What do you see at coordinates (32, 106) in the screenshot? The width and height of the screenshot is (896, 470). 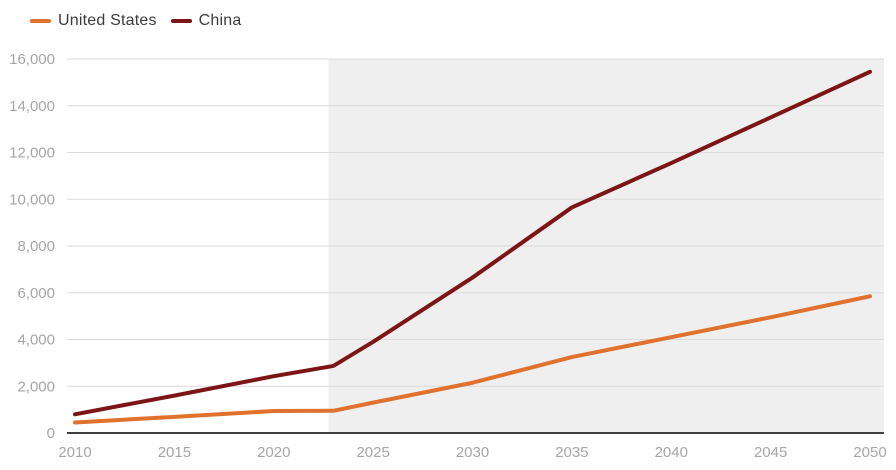 I see `y-tick-label: 14,000` at bounding box center [32, 106].